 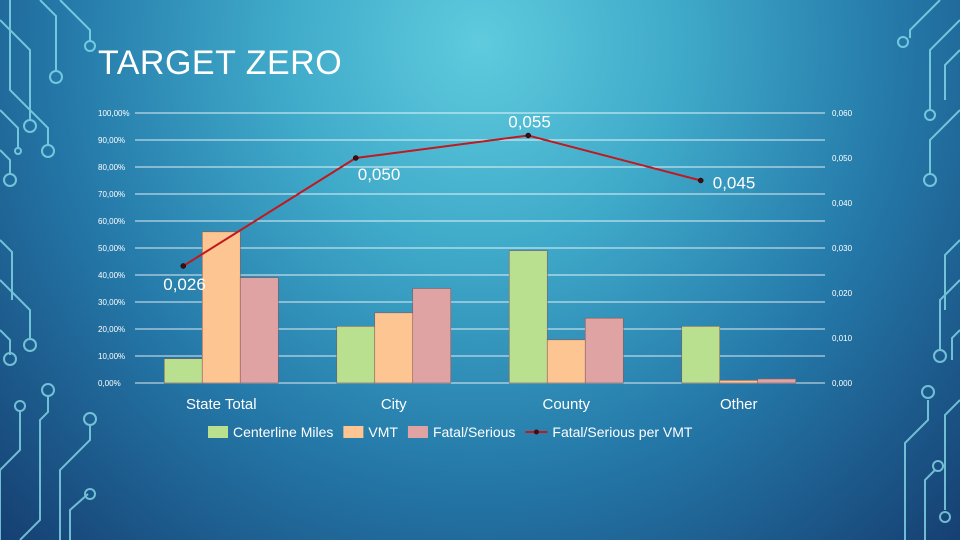 I want to click on category-label: County, so click(x=566, y=404).